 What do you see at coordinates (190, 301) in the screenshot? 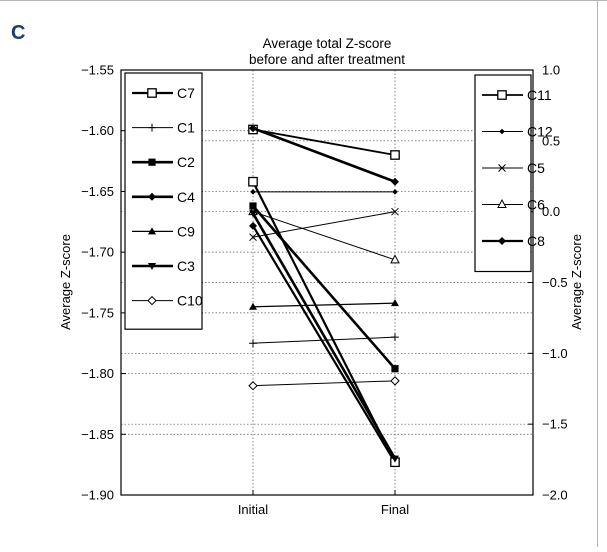
I see `legend-label-c10: C10` at bounding box center [190, 301].